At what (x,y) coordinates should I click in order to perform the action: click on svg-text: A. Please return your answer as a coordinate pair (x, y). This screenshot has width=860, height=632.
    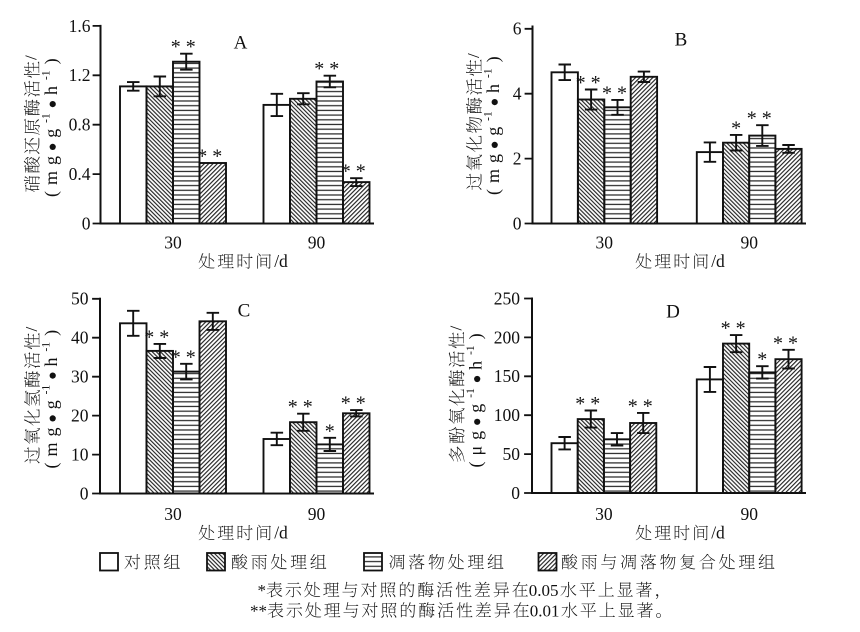
    Looking at the image, I should click on (241, 43).